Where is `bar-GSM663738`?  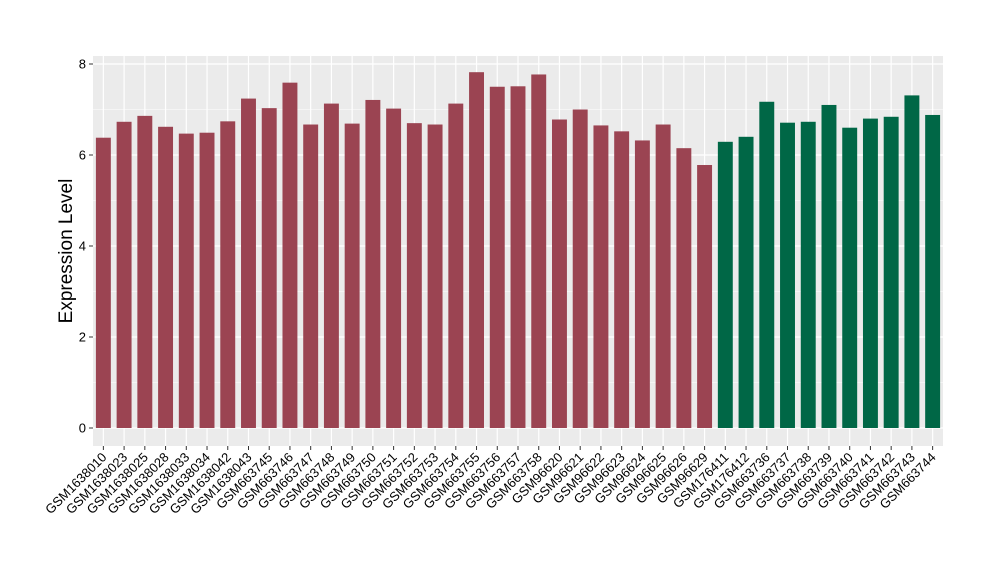
bar-GSM663738 is located at coordinates (808, 274).